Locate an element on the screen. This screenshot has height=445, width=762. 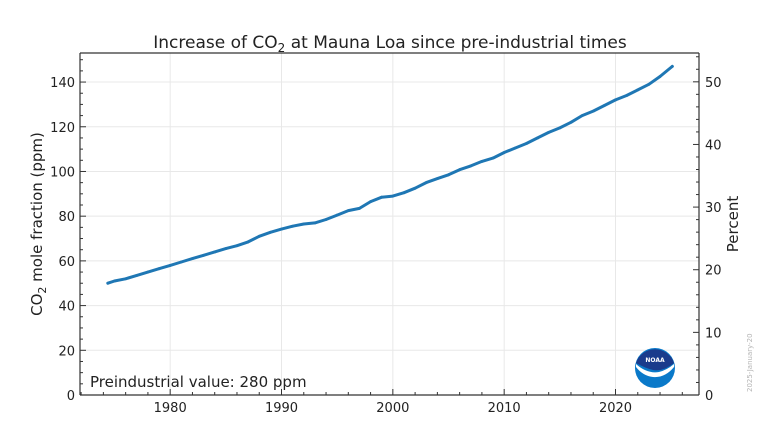
x-tick-label: 2000 is located at coordinates (392, 408).